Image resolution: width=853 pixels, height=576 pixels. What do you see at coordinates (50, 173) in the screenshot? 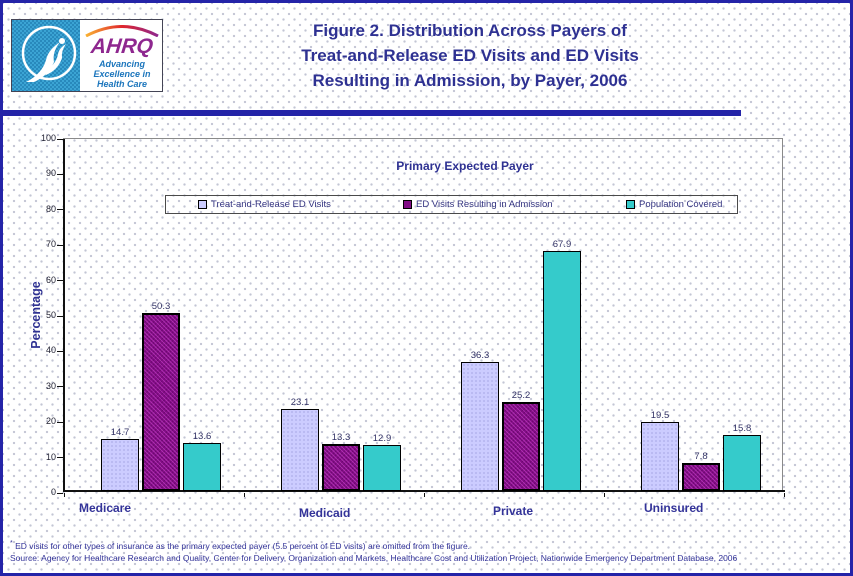
I see `y-tick-label-90: 90` at bounding box center [50, 173].